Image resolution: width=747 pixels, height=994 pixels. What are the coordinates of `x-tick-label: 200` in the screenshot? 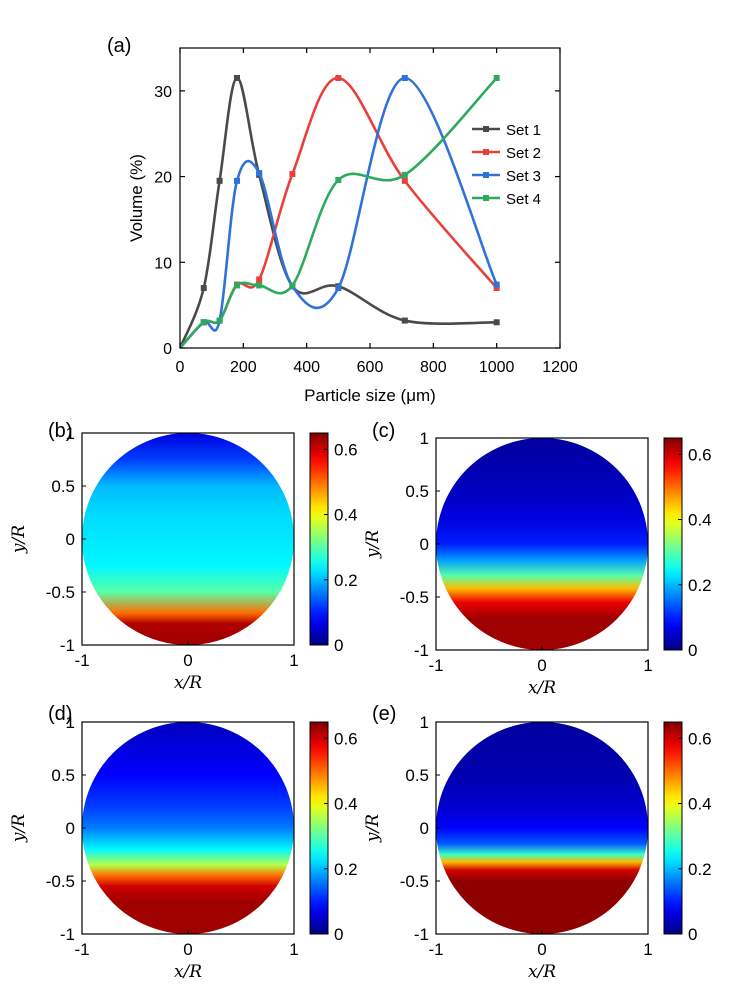 It's located at (243, 367).